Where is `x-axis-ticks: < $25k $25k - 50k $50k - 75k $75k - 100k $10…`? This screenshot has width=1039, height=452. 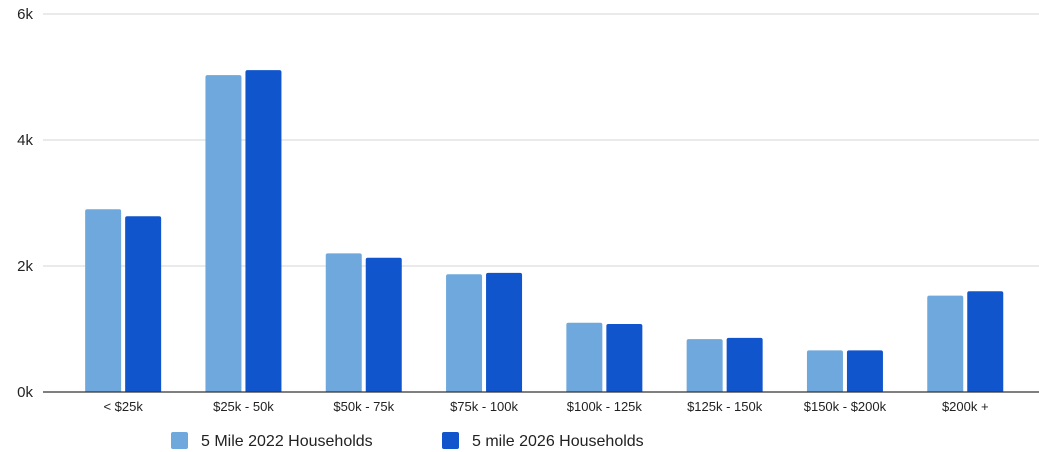 x-axis-ticks: < $25k $25k - 50k $50k - 75k $75k - 100k $10… is located at coordinates (545, 406).